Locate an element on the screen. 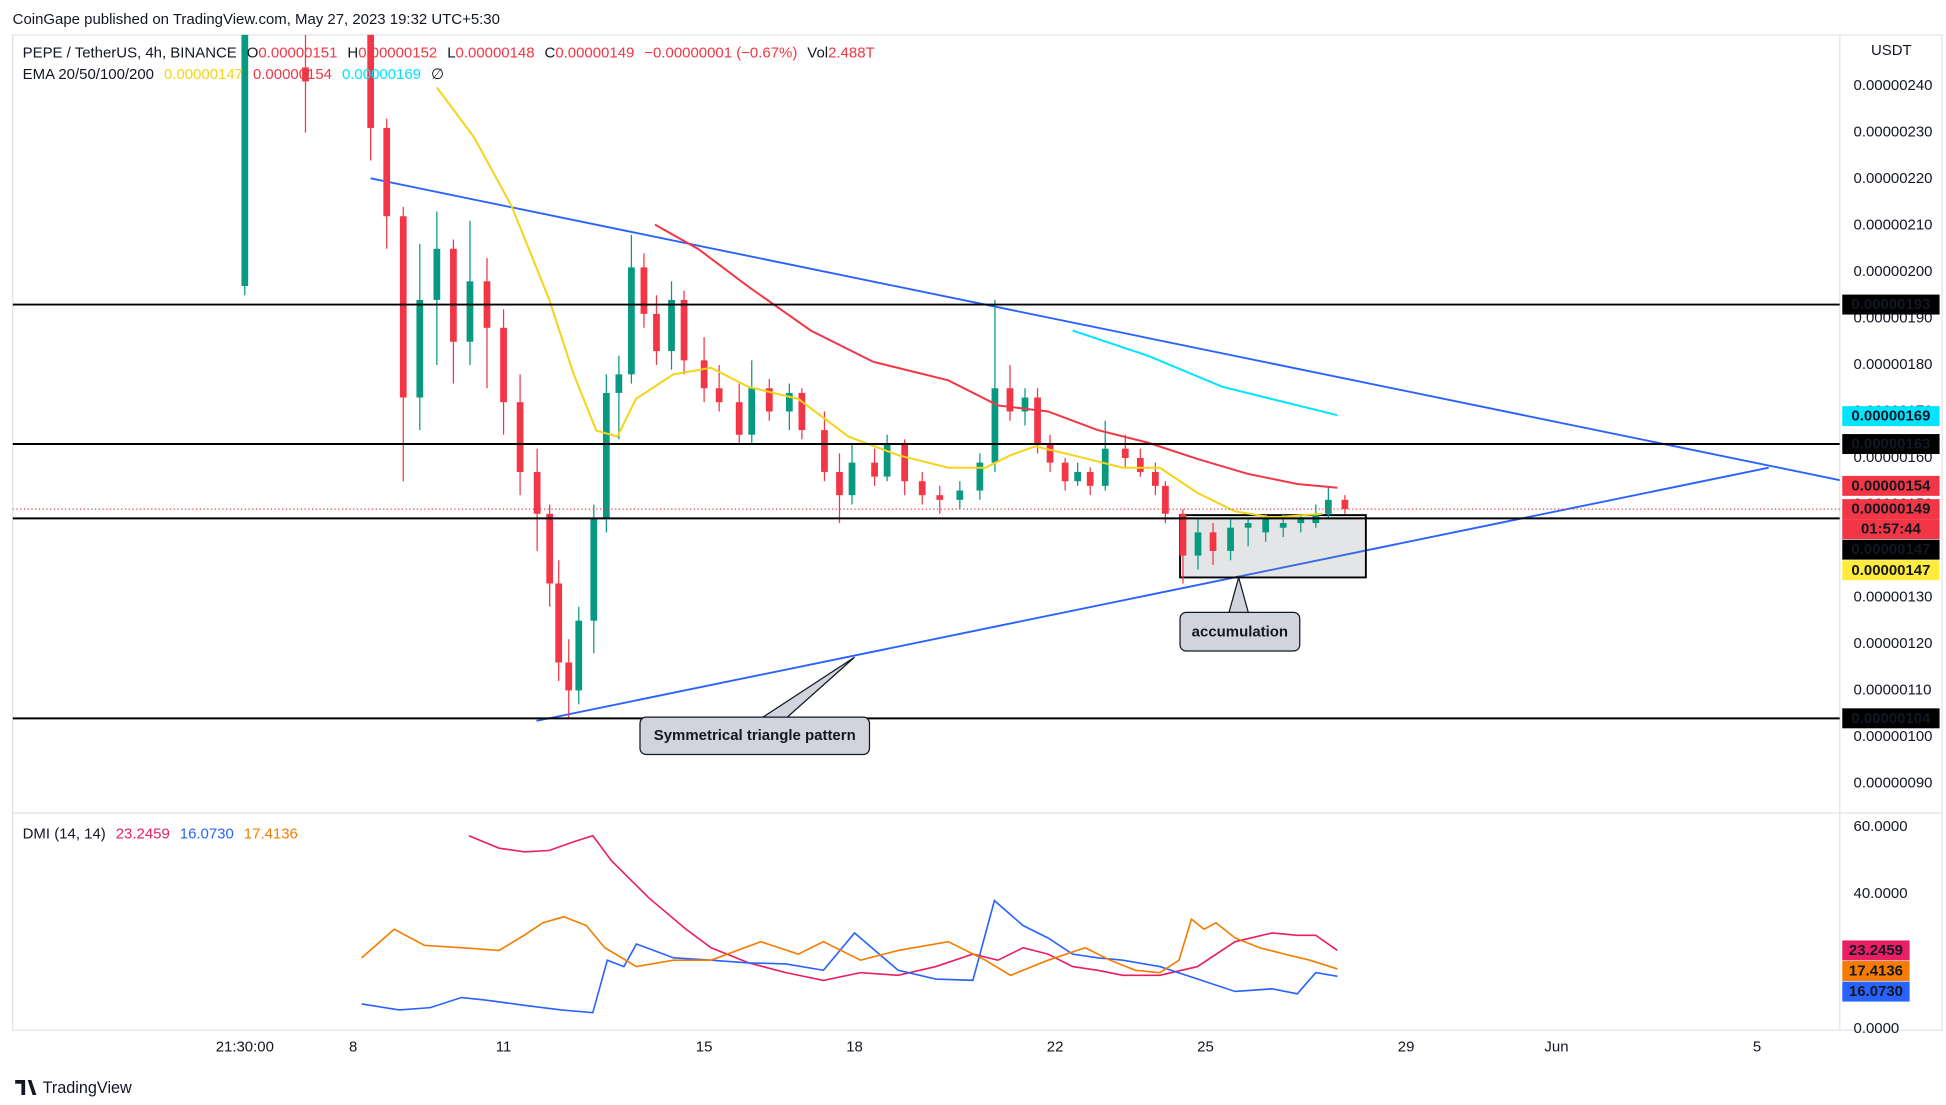 The image size is (1946, 1105). x-tick-label: 18 is located at coordinates (854, 1047).